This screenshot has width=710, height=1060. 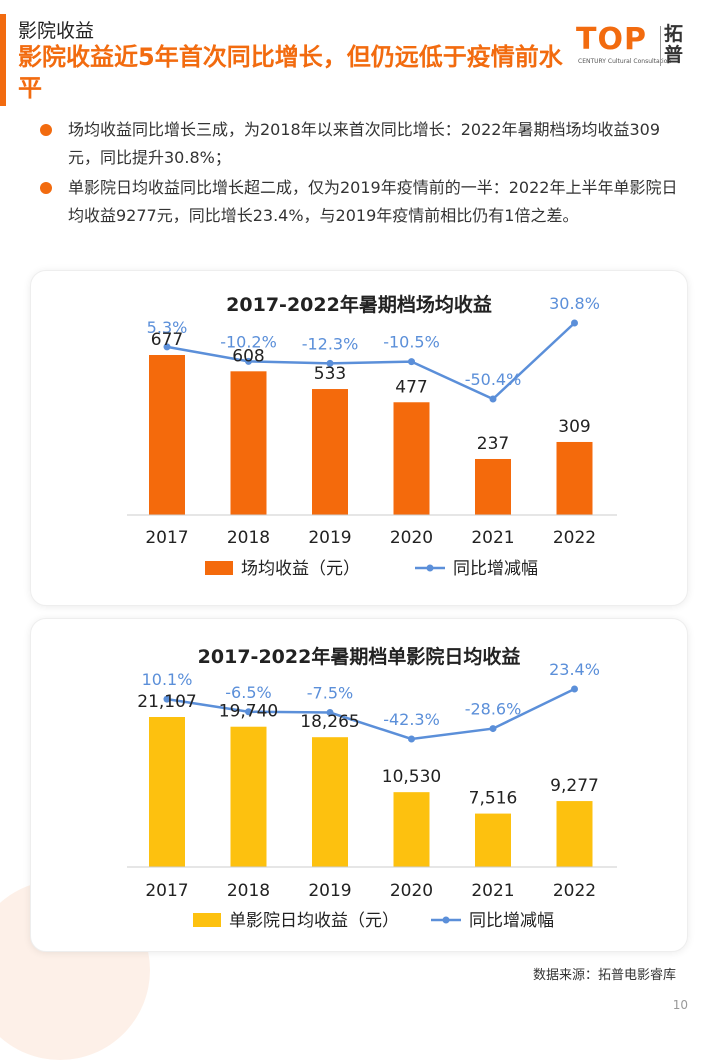 I want to click on growth-rate-label: -12.3%, so click(x=330, y=343).